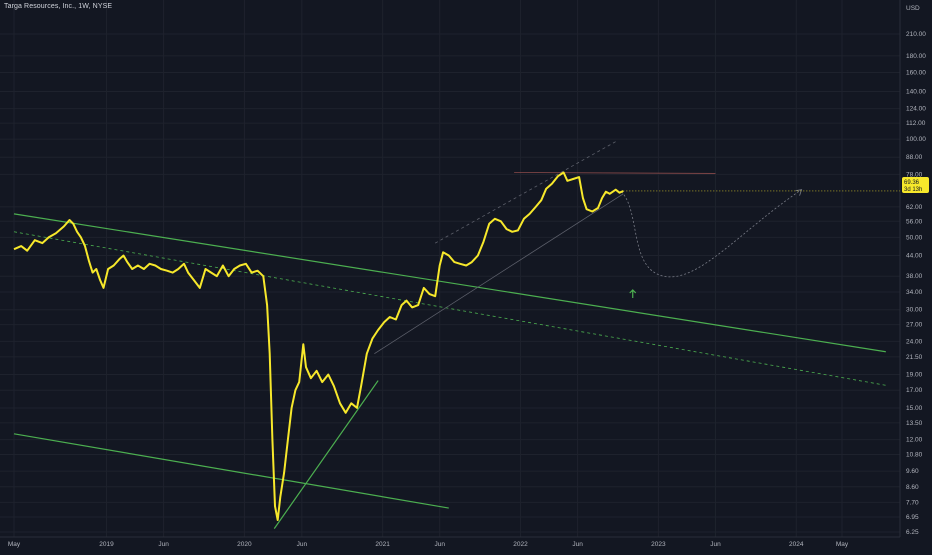  I want to click on price-tick-label: 124.00, so click(916, 109).